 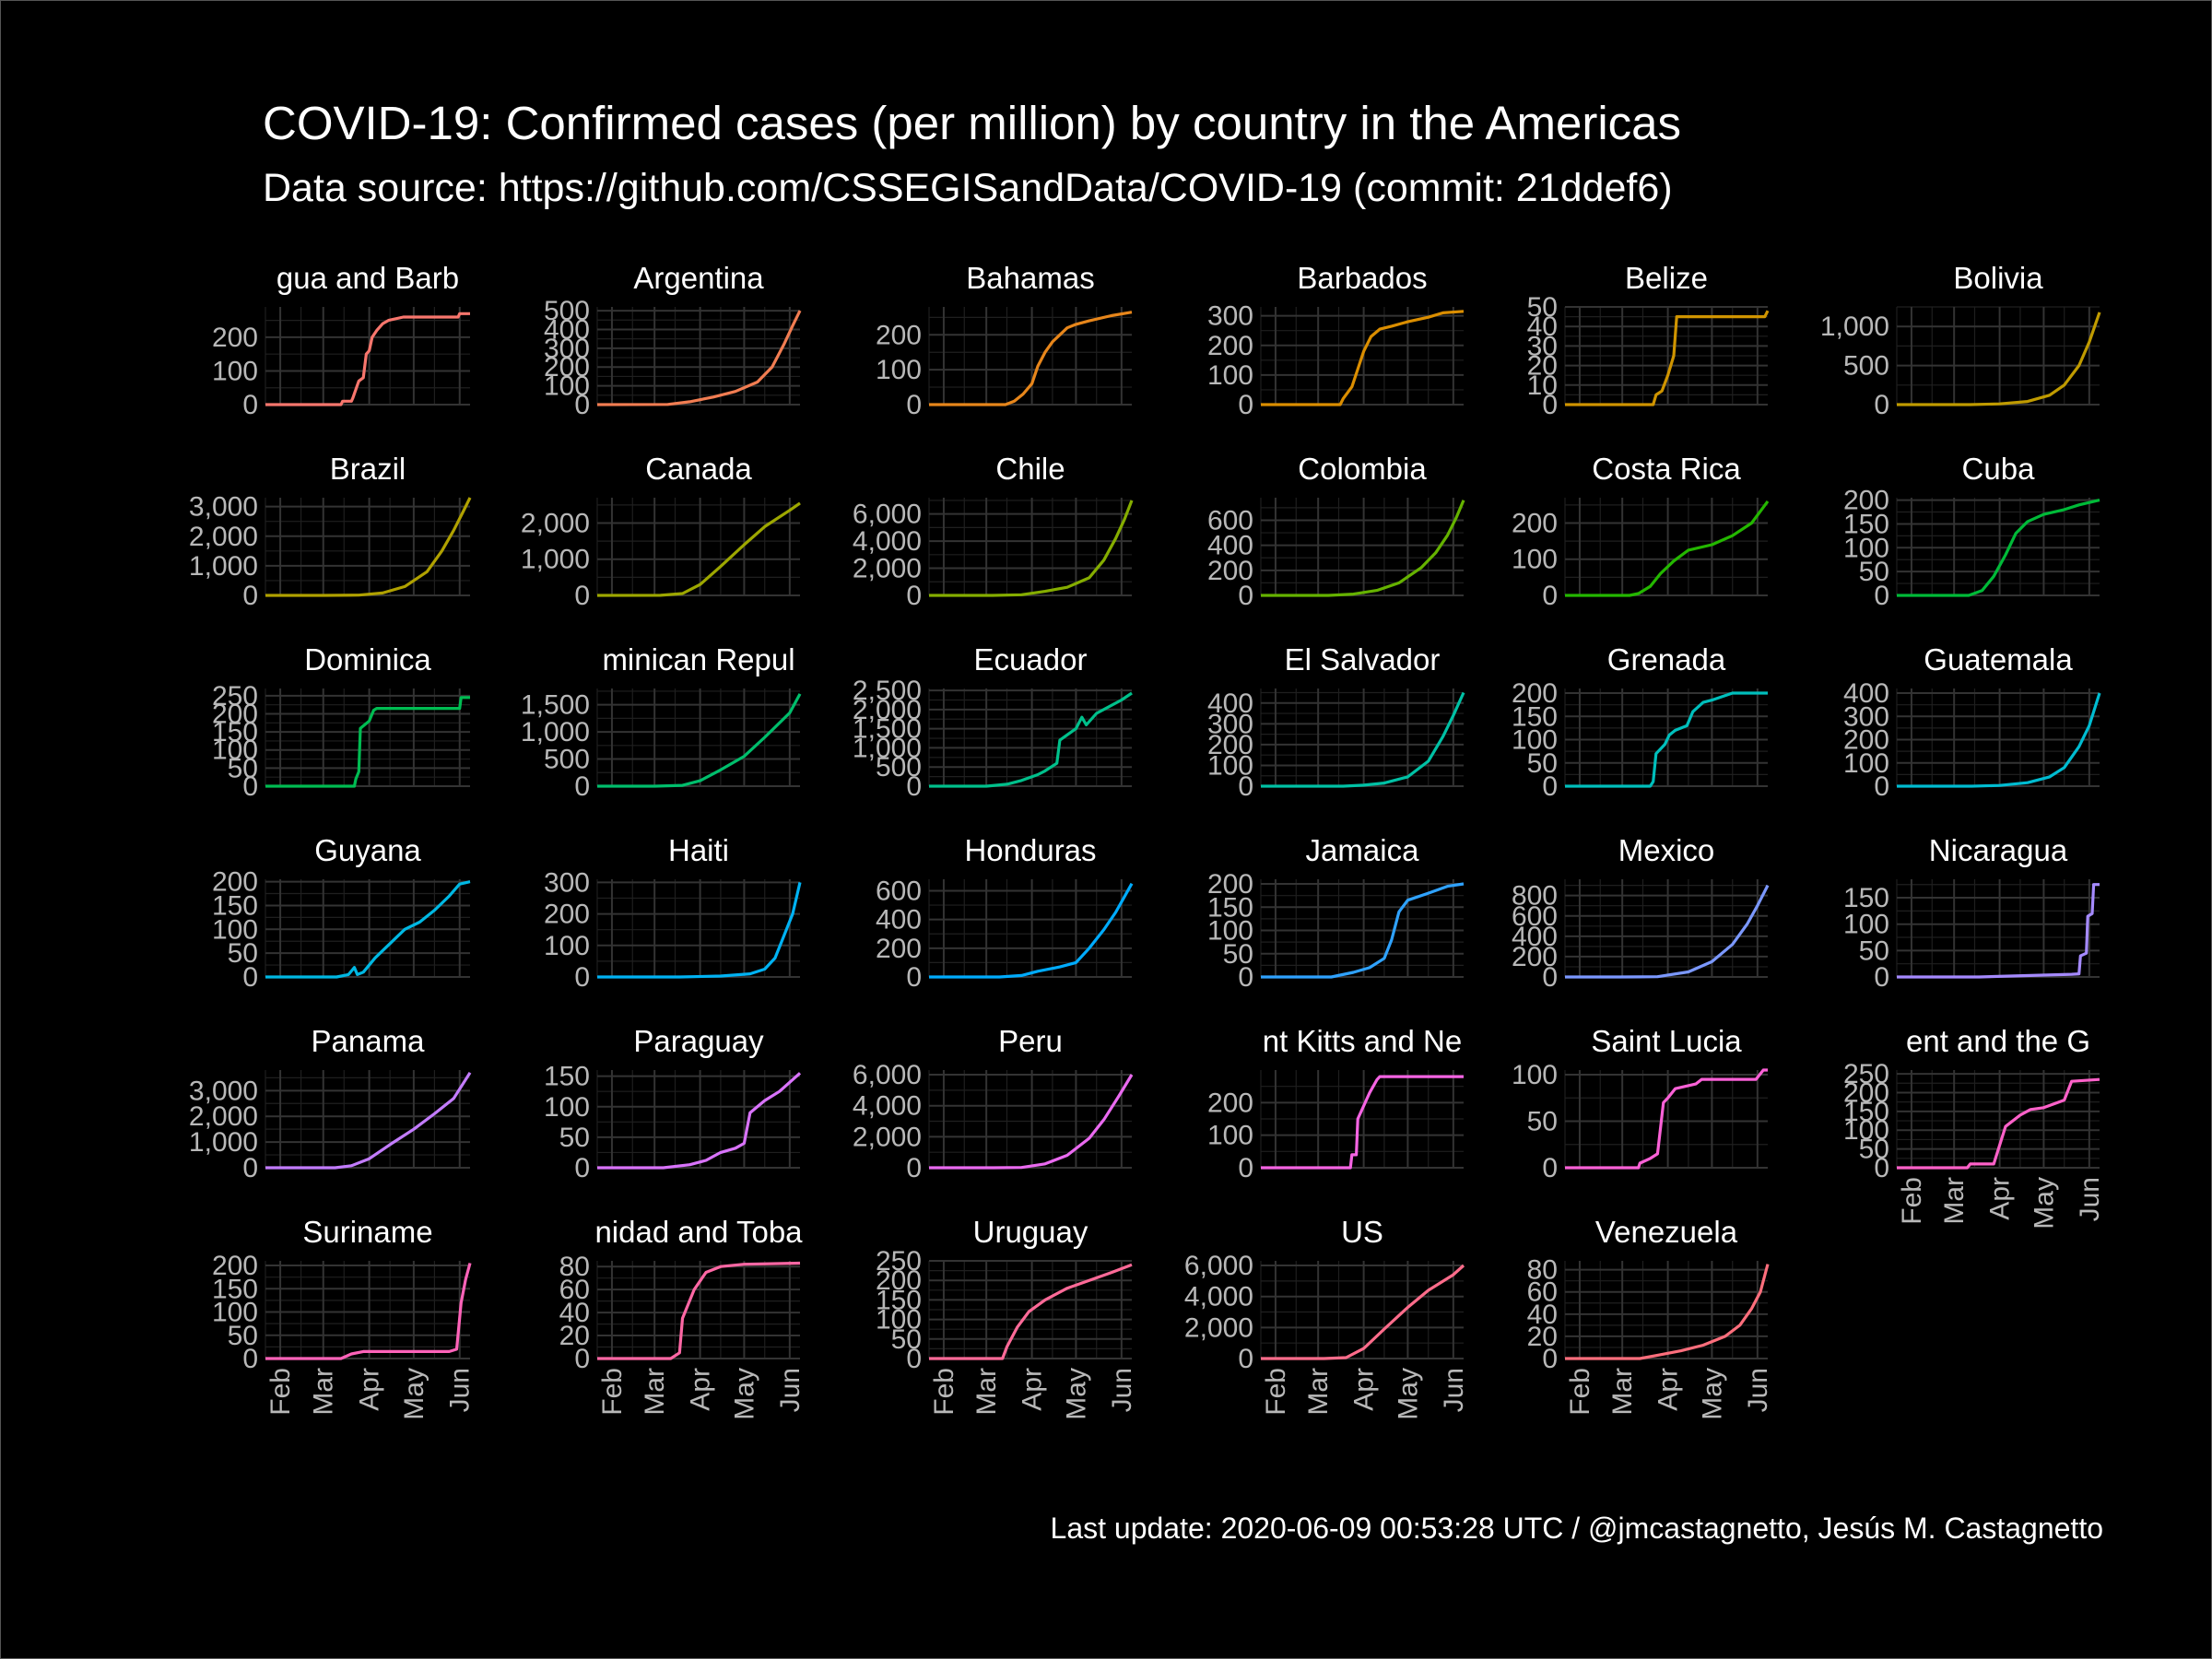 I want to click on strip-label: Venezuela, so click(x=1666, y=1232).